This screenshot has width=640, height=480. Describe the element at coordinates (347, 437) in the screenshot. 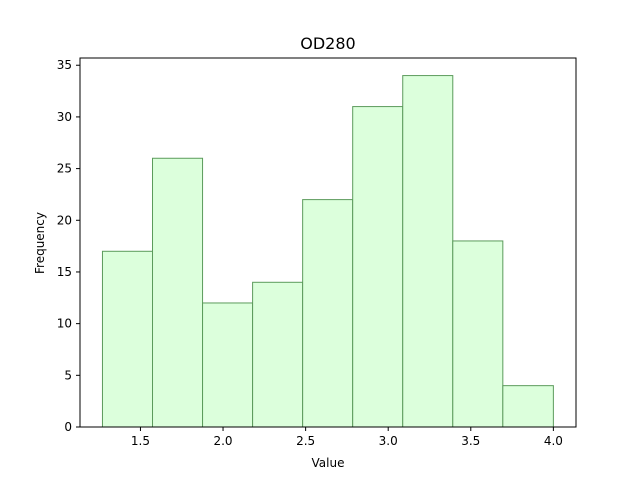

I see `x-axis-ticks: 1.5 2.0 2.5 3.0 3.5 4.0` at that location.